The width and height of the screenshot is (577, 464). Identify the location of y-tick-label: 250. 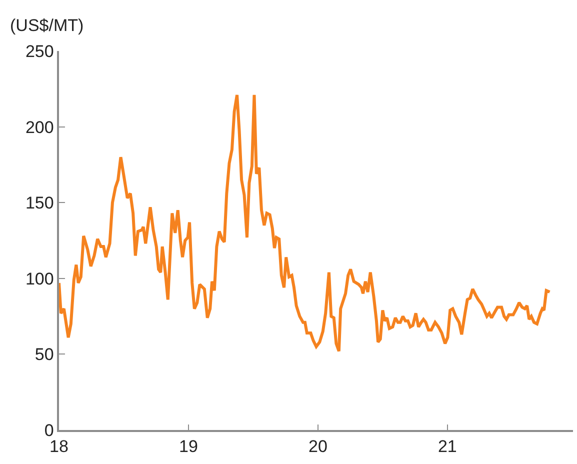
(39, 51).